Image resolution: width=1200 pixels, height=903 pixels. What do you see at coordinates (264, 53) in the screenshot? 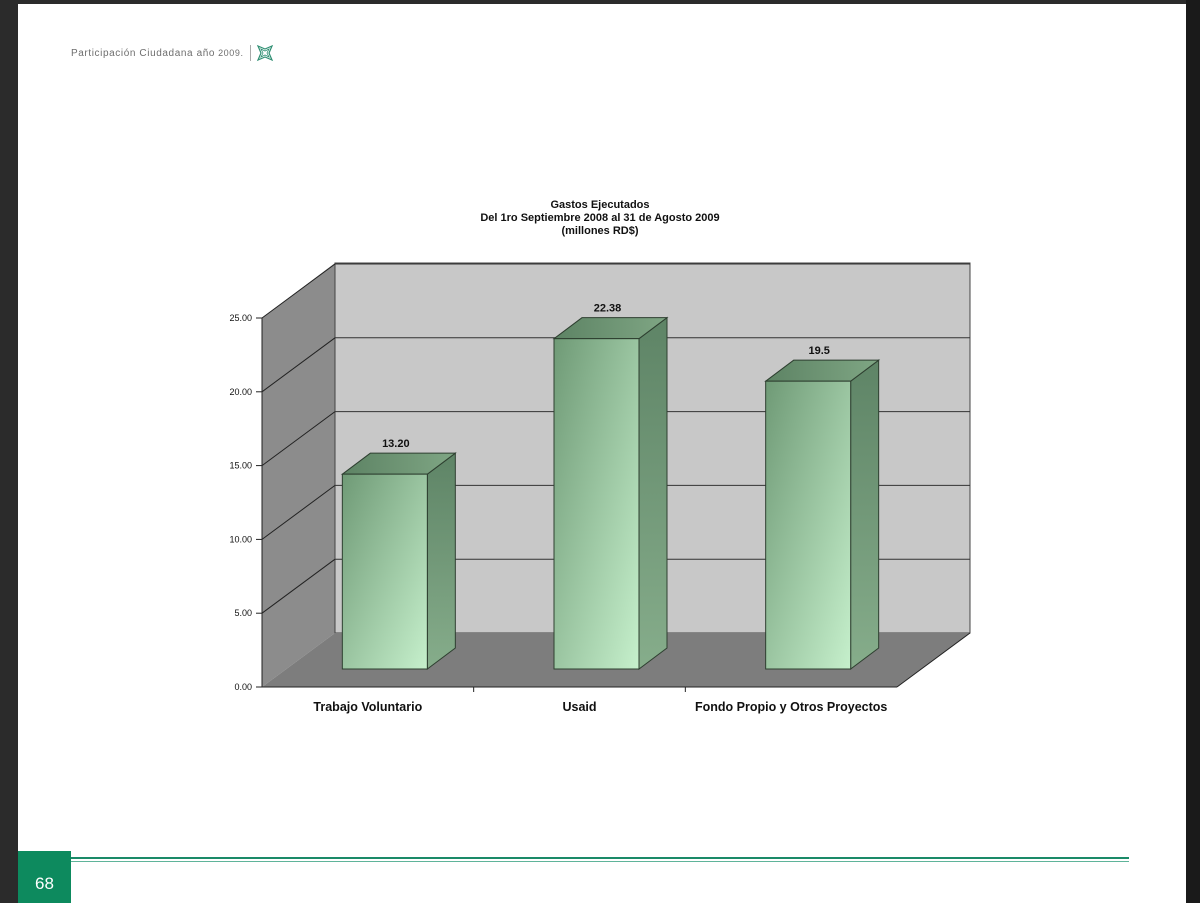
I see `star-logo-icon` at bounding box center [264, 53].